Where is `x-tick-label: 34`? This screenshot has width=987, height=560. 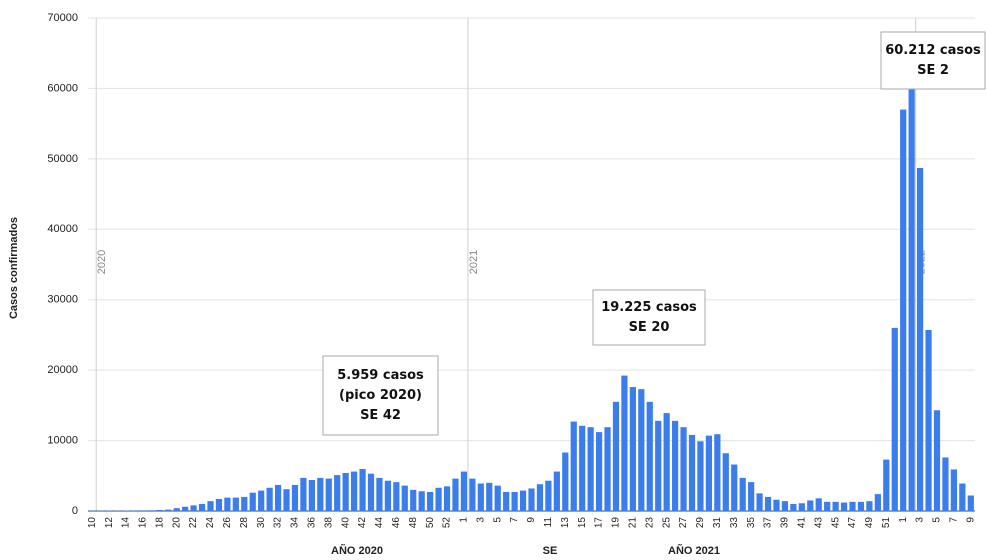 x-tick-label: 34 is located at coordinates (295, 523).